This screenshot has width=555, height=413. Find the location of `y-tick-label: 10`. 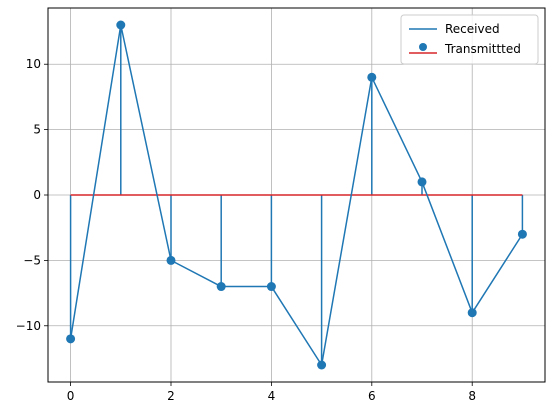

y-tick-label: 10 is located at coordinates (33, 64).